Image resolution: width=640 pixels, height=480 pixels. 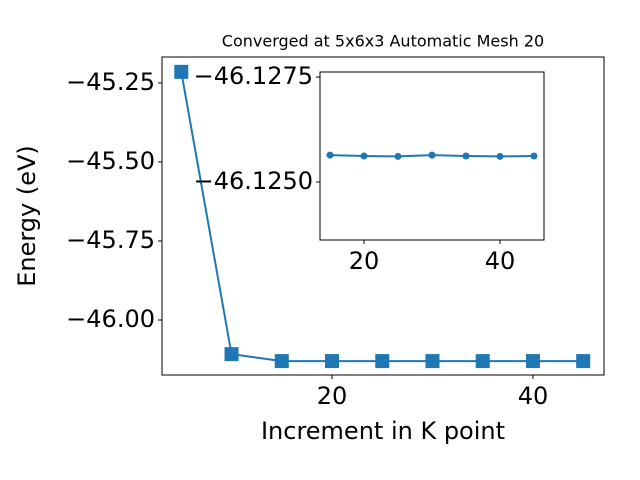 What do you see at coordinates (110, 319) in the screenshot?
I see `y-tick-label: −46.00` at bounding box center [110, 319].